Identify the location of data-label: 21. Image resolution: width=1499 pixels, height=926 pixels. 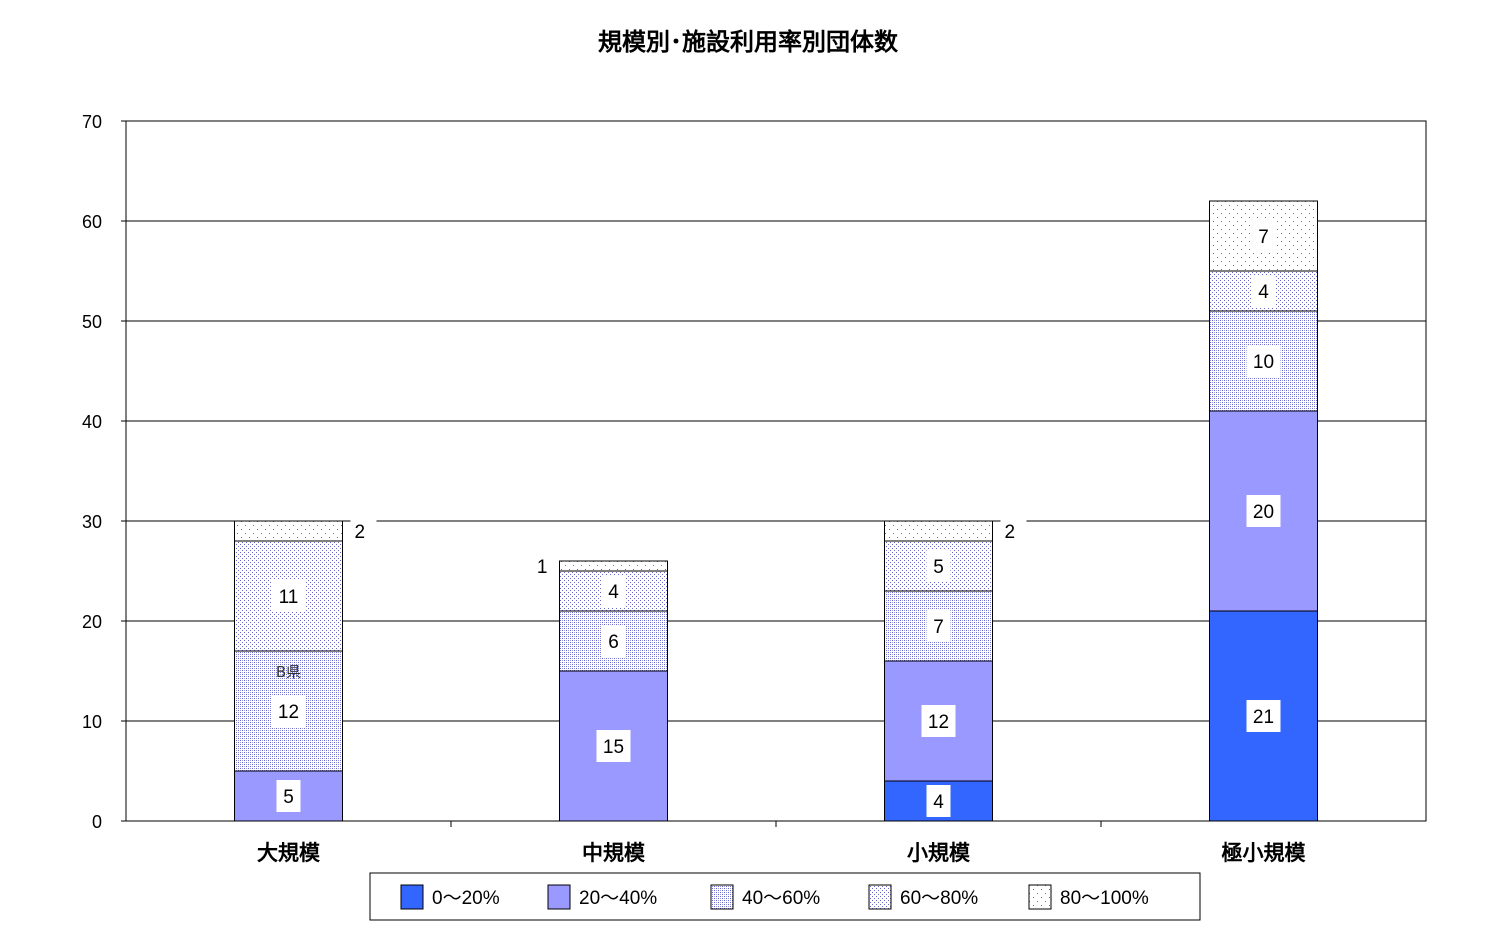
(1263, 717).